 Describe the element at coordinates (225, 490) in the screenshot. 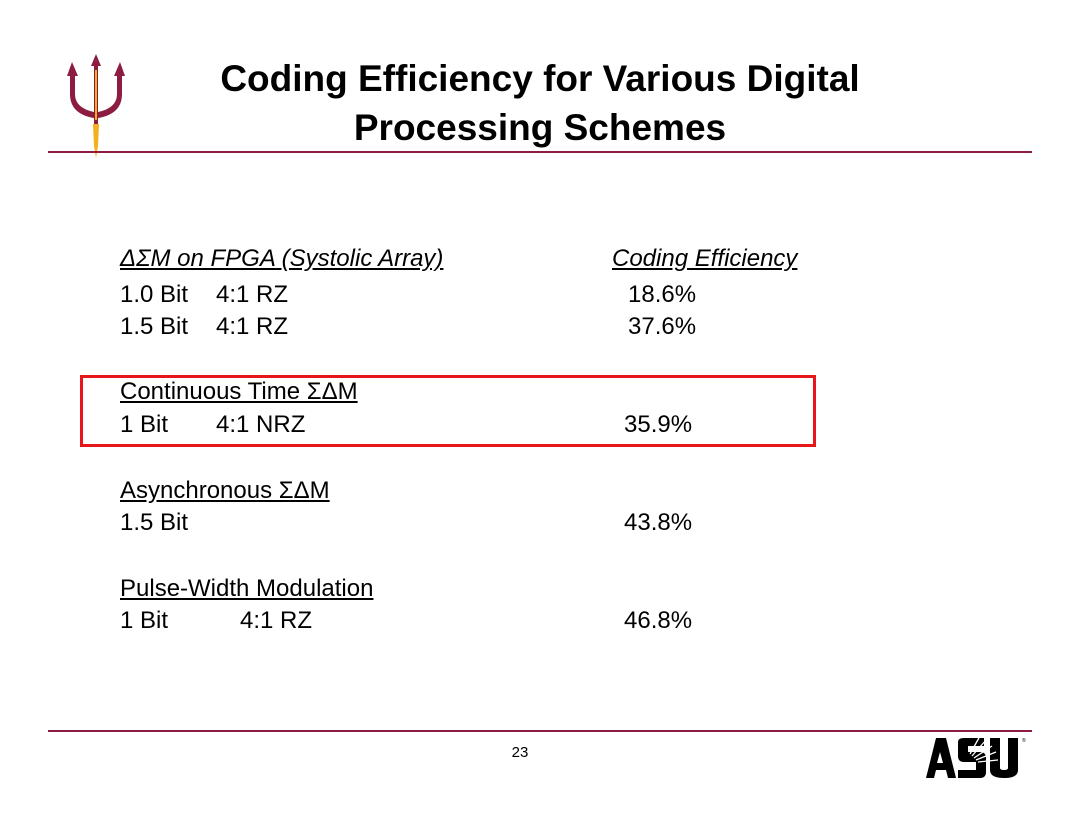

I see `section3-heading: Asynchronous ΣΔM` at that location.